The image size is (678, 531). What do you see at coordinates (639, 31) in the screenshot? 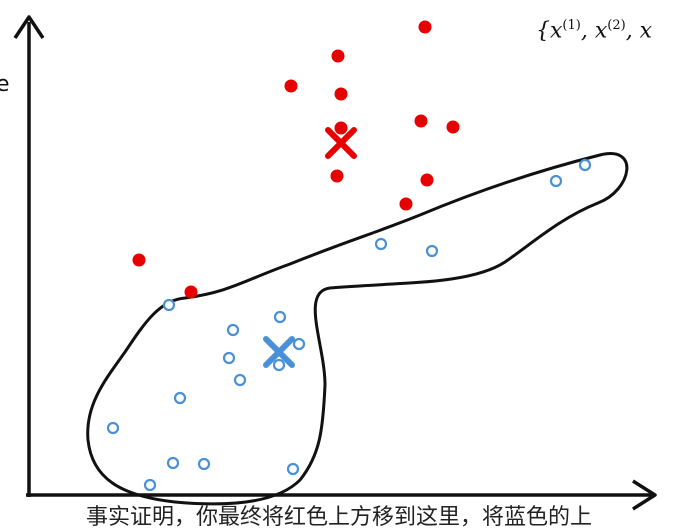
I see `formula-tail: , x` at bounding box center [639, 31].